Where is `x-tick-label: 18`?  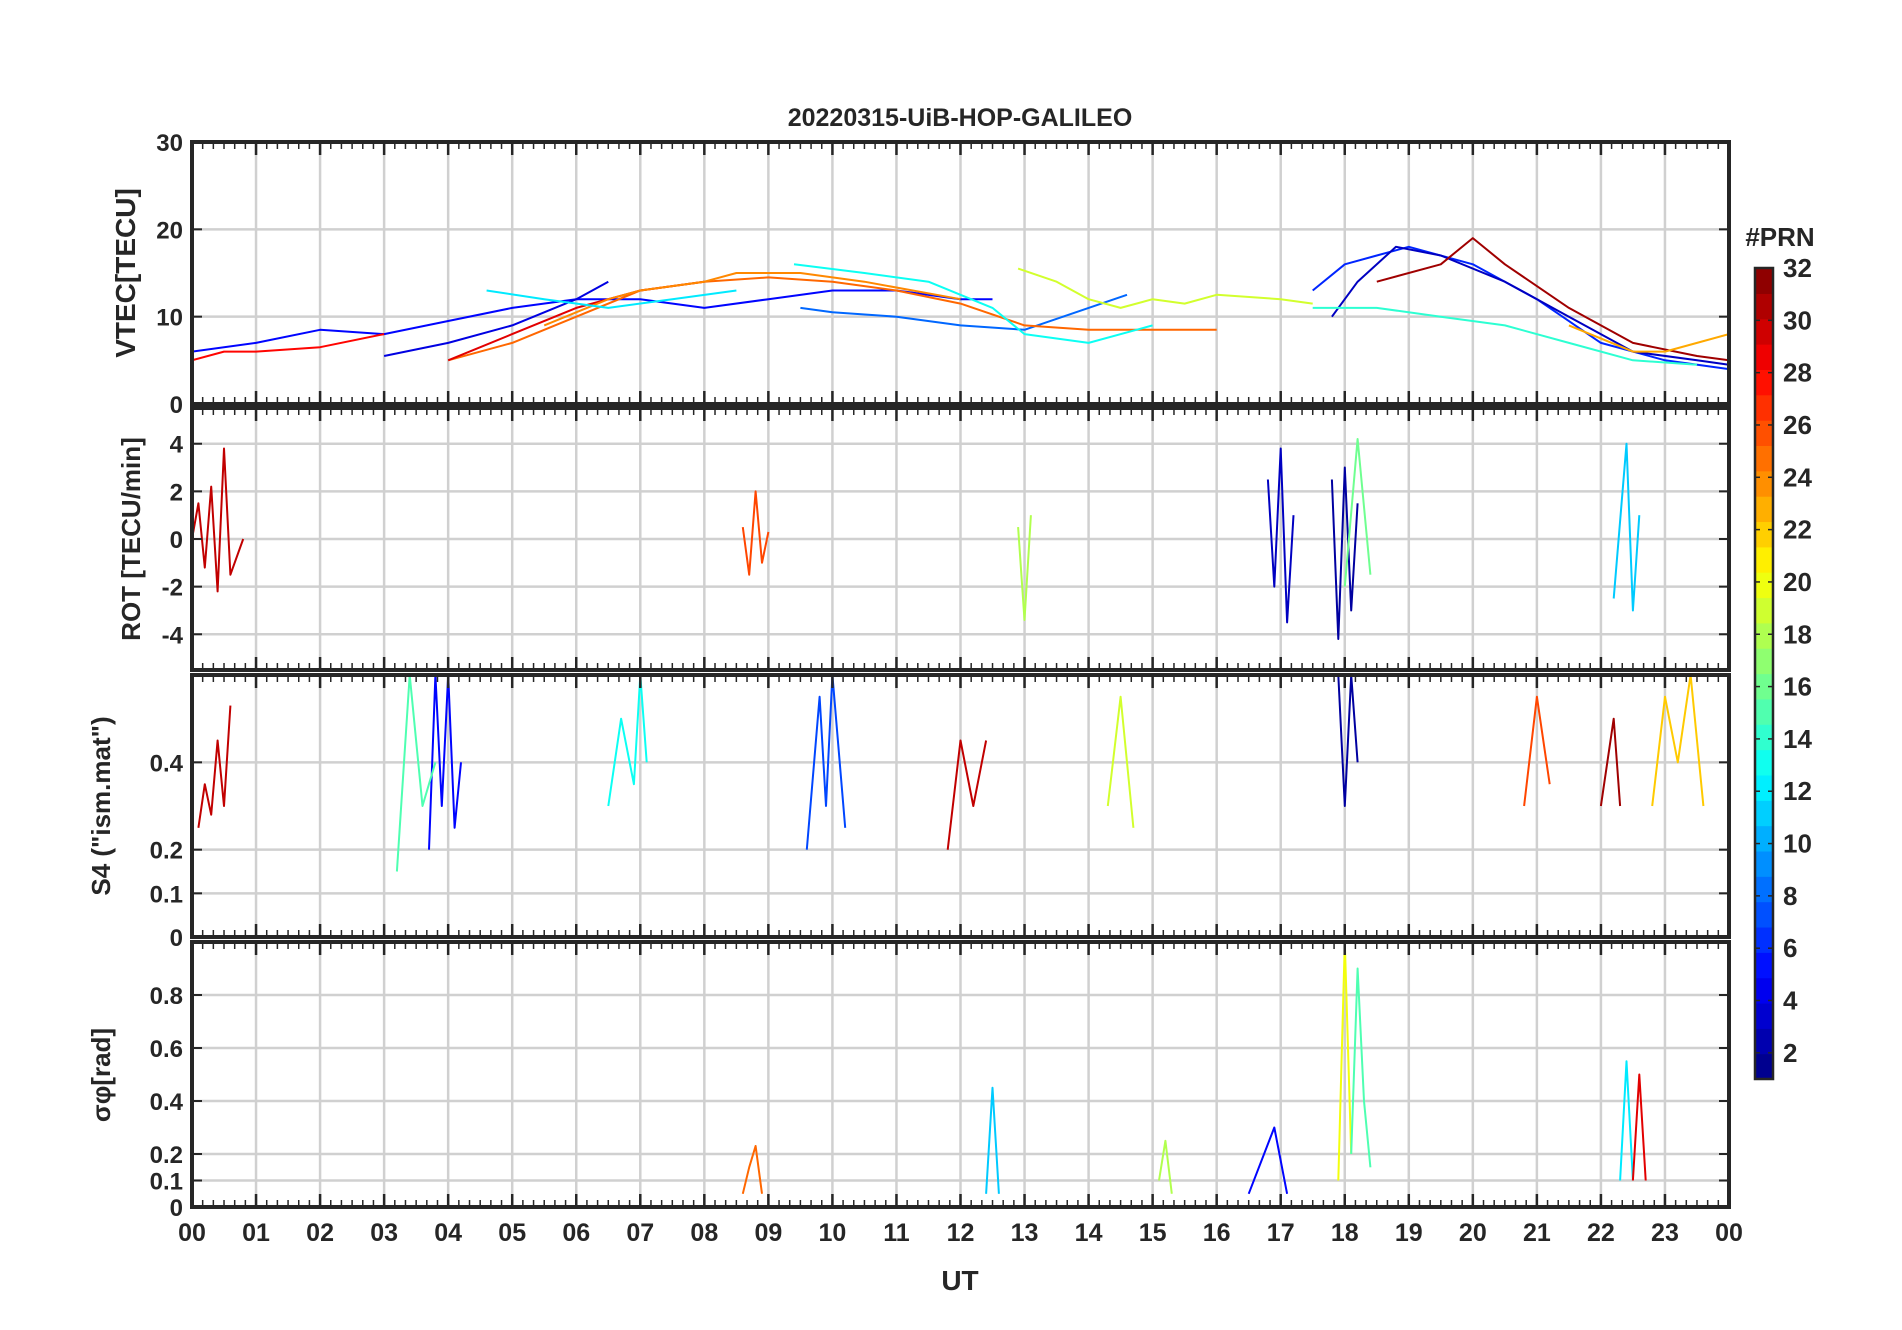 x-tick-label: 18 is located at coordinates (1345, 1233).